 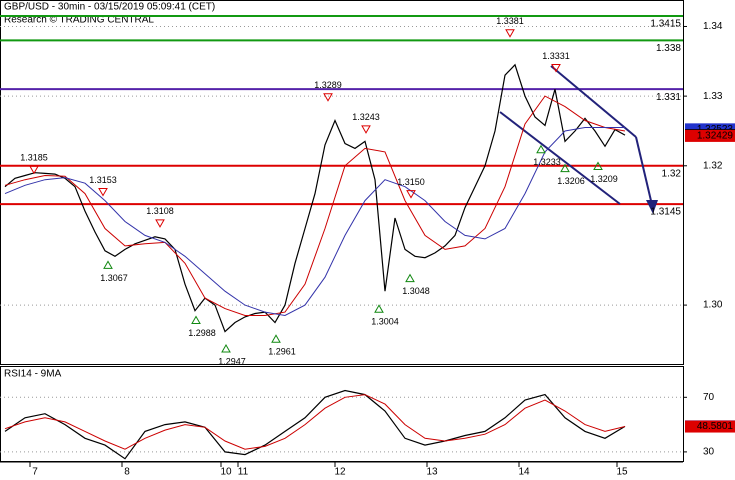 What do you see at coordinates (411, 182) in the screenshot?
I see `annotation-label: 1.3150` at bounding box center [411, 182].